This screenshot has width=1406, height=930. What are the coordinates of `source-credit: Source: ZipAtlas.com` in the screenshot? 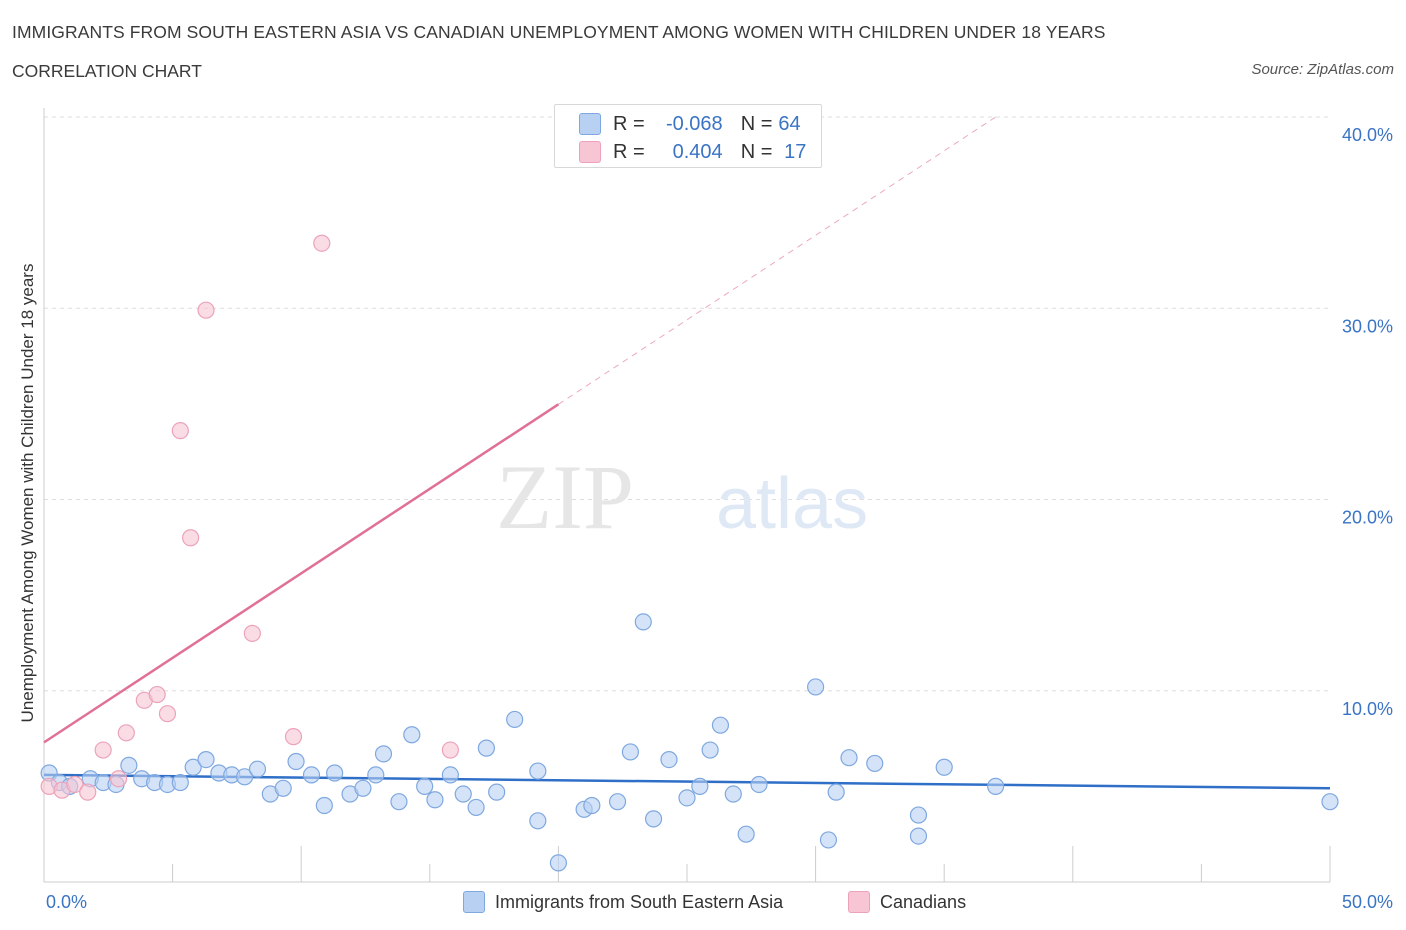 It's located at (1322, 69).